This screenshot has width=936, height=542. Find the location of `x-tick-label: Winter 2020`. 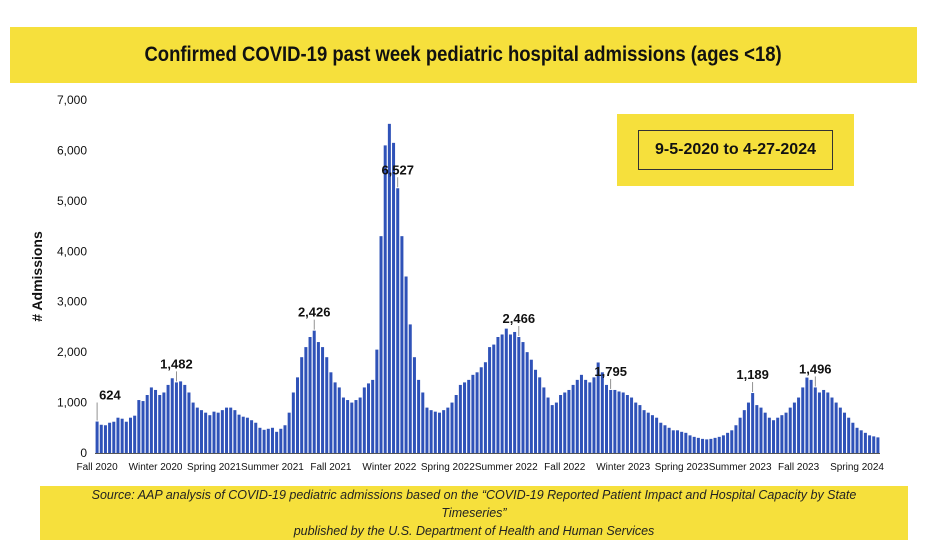

x-tick-label: Winter 2020 is located at coordinates (156, 467).